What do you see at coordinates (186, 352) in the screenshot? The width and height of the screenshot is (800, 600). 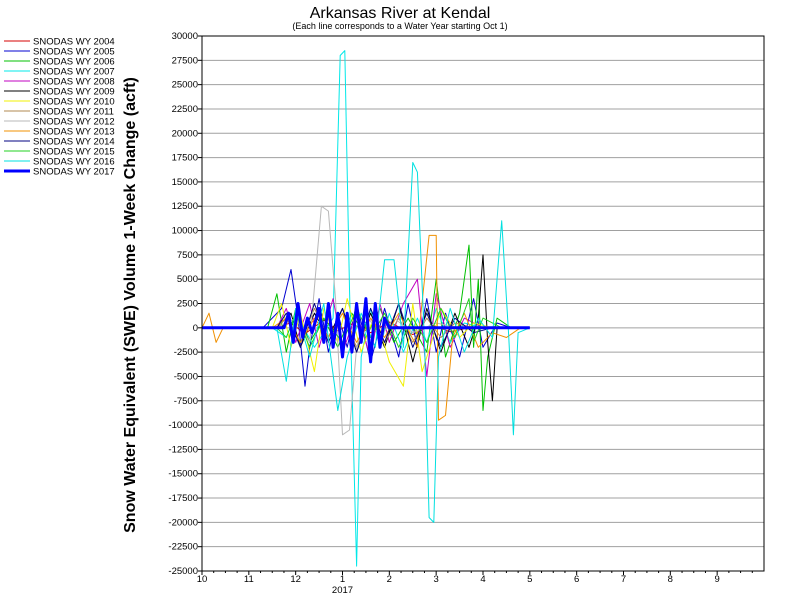 I see `y-tick-label: -2500` at bounding box center [186, 352].